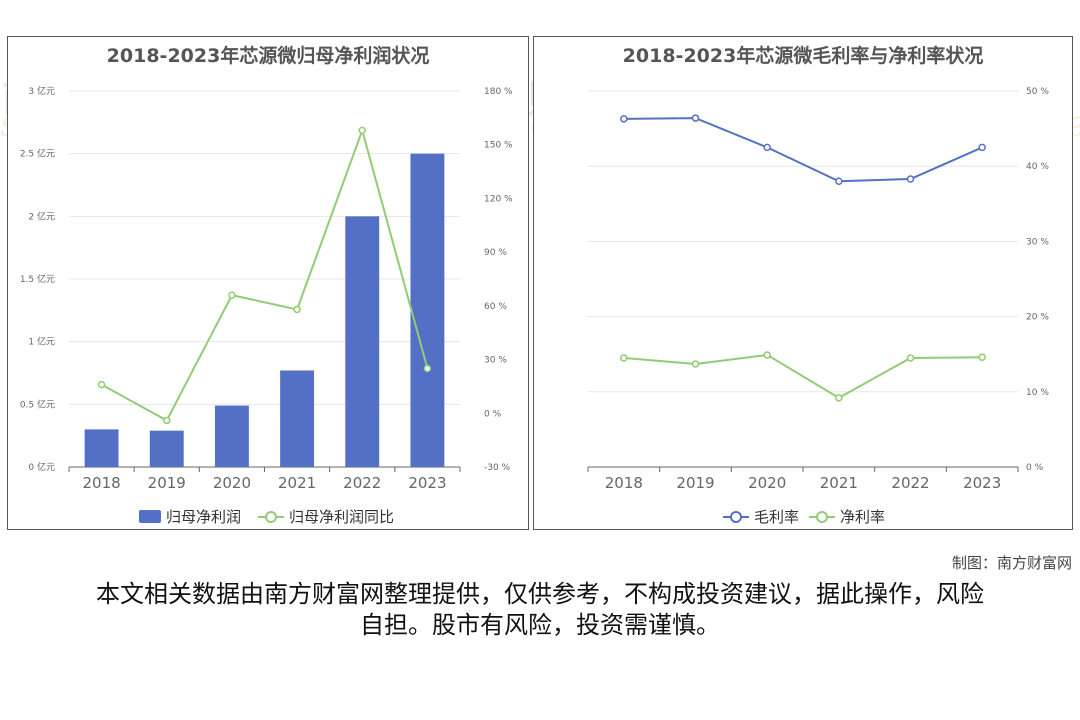  Describe the element at coordinates (862, 517) in the screenshot. I see `legend-label: 净利率` at that location.